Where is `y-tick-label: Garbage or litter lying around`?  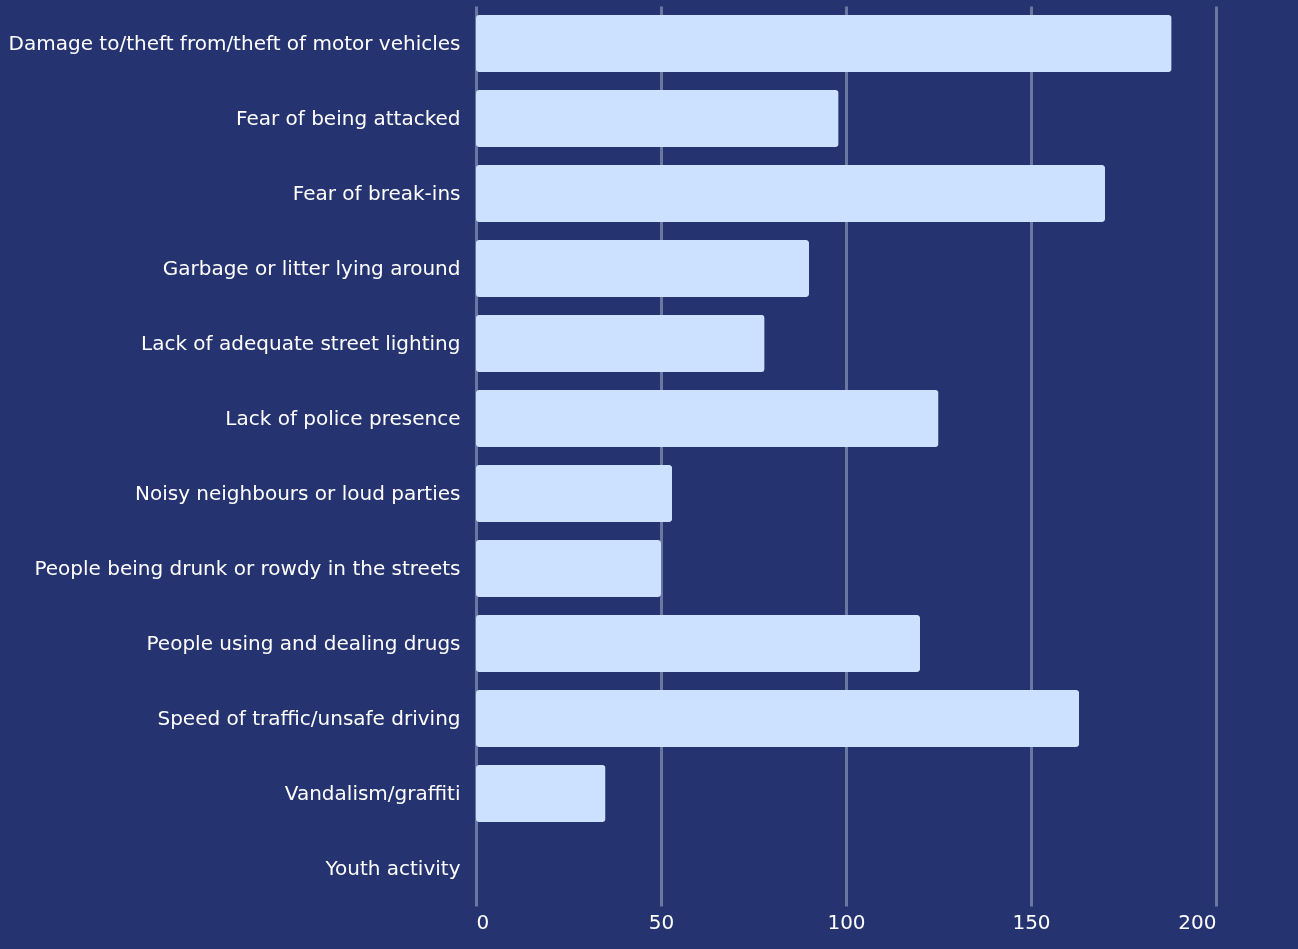 y-tick-label: Garbage or litter lying around is located at coordinates (311, 267).